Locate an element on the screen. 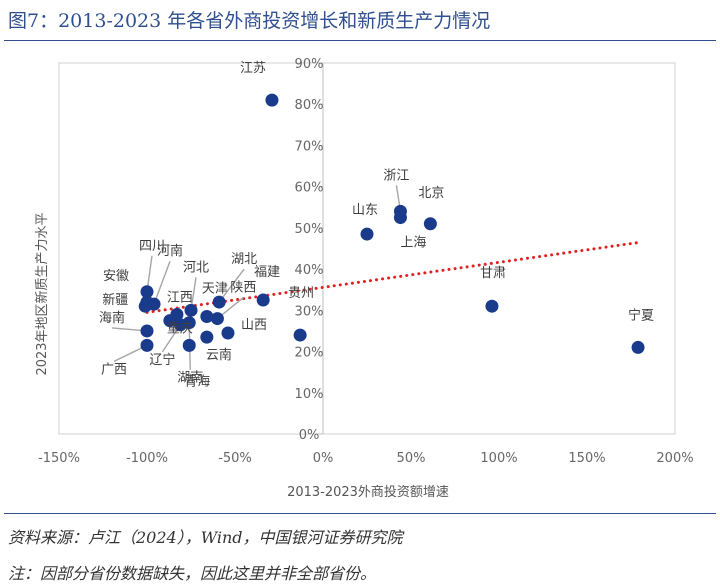 Image resolution: width=720 pixels, height=587 pixels. point-label-25: 青海 is located at coordinates (197, 381).